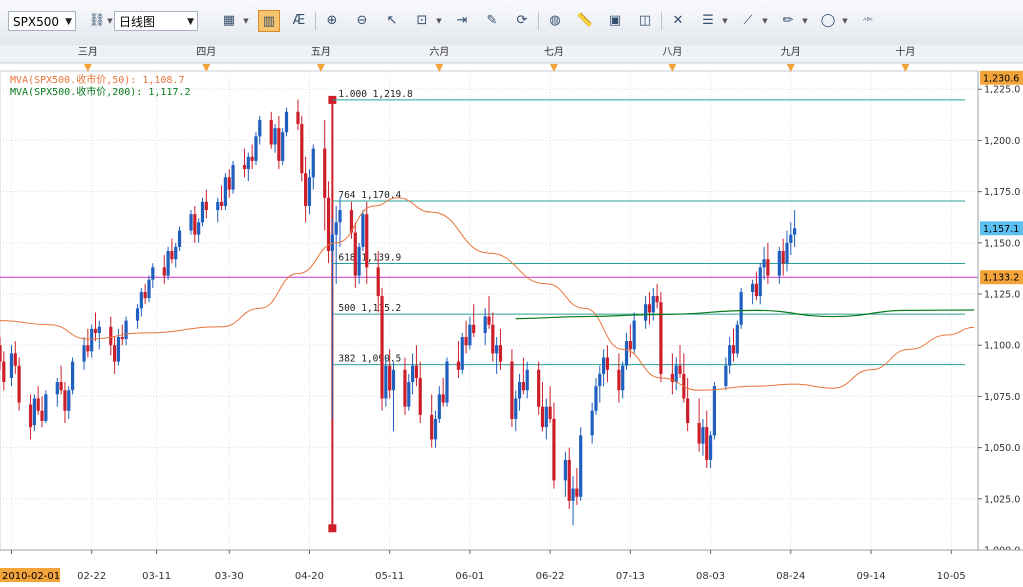  What do you see at coordinates (362, 20) in the screenshot?
I see `zoom-out-icon: ⊖` at bounding box center [362, 20].